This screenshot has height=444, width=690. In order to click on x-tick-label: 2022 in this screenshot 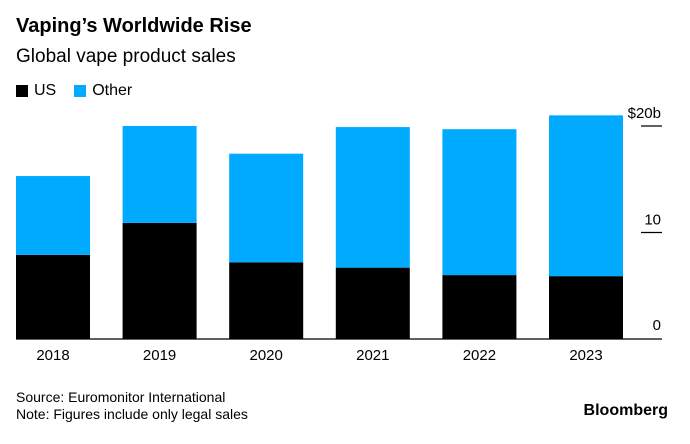, I will do `click(479, 355)`.